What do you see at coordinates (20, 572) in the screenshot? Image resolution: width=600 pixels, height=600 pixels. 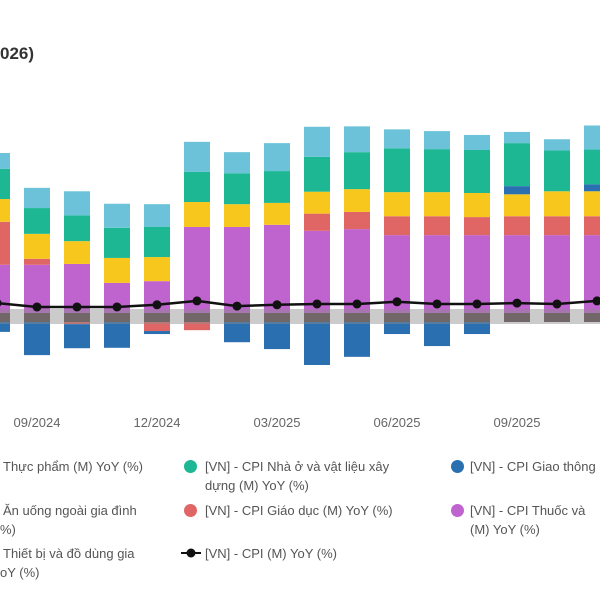 I see `legend-label: oY (%)` at bounding box center [20, 572].